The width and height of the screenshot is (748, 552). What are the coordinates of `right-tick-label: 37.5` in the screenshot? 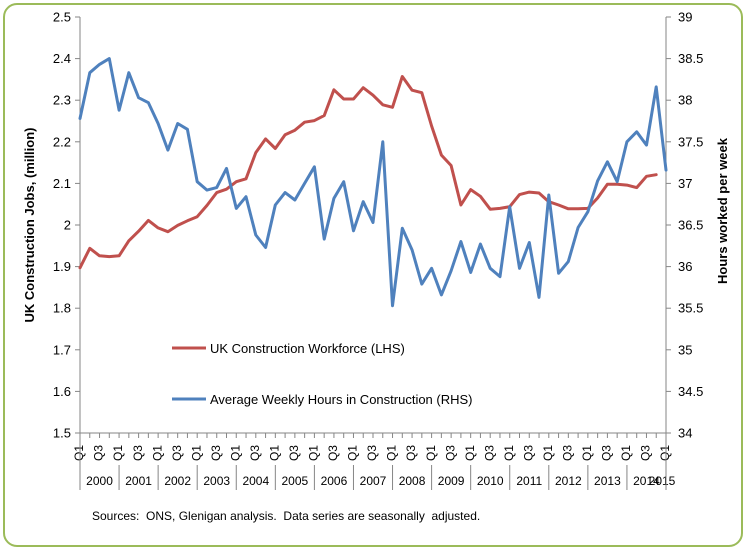 It's located at (690, 141).